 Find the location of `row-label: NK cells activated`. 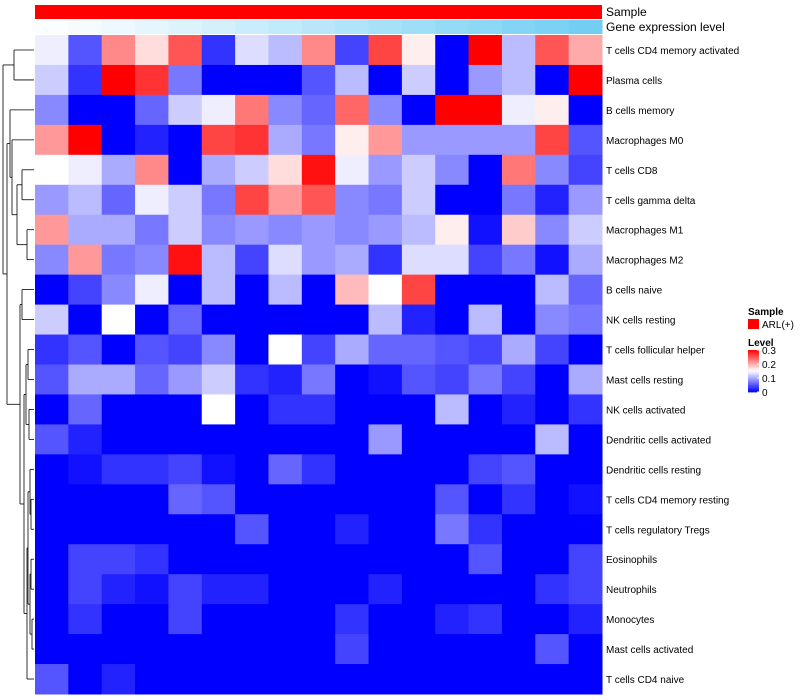

row-label: NK cells activated is located at coordinates (645, 410).